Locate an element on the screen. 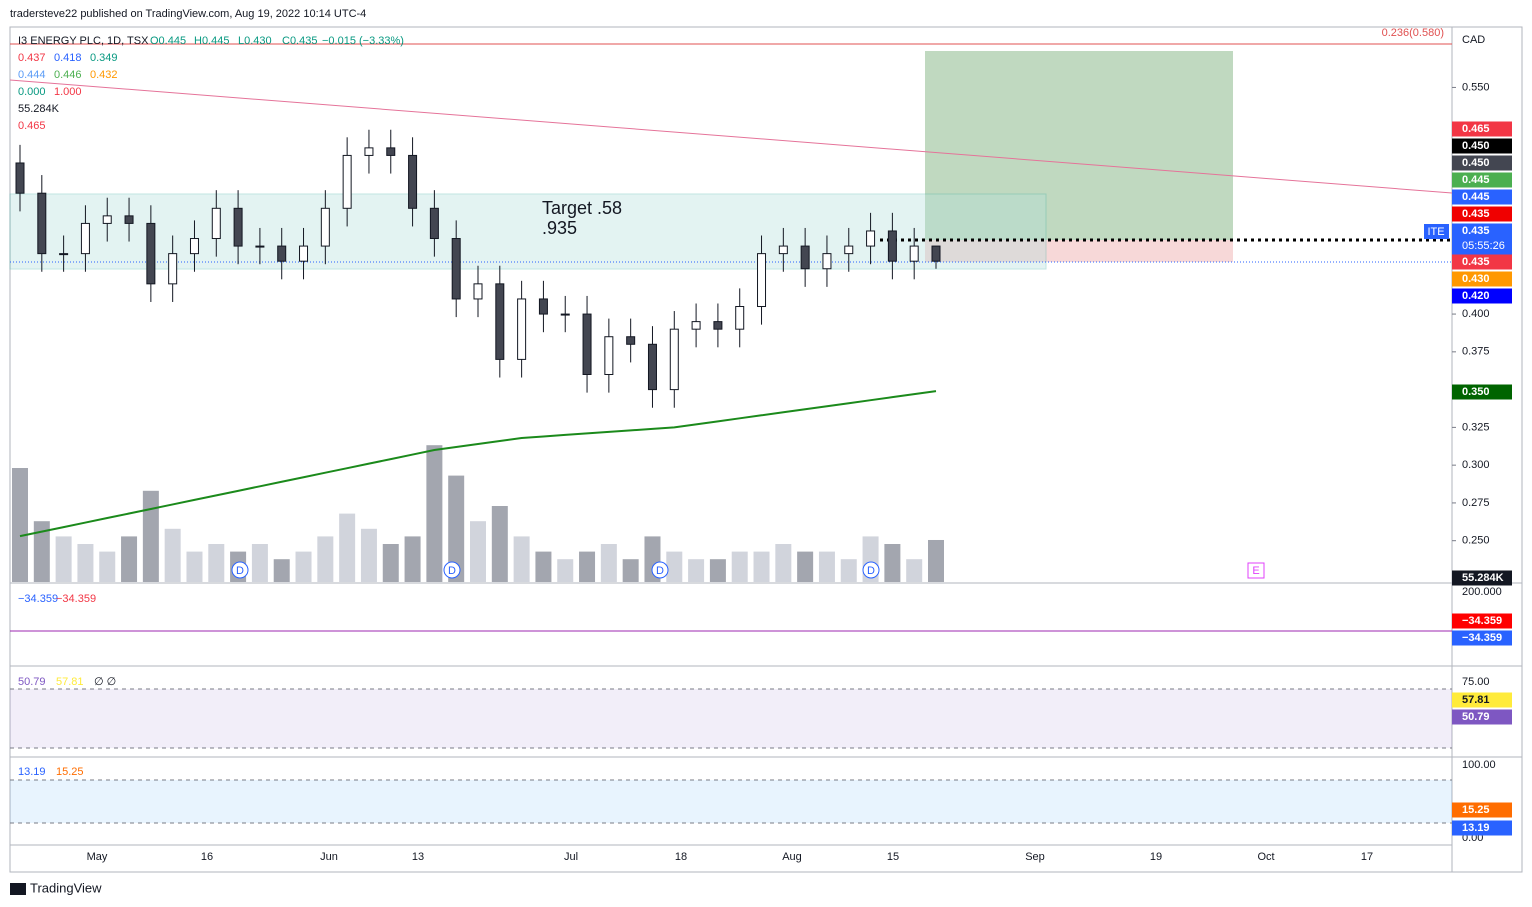 This screenshot has height=907, width=1532. x-tick-label: Aug is located at coordinates (792, 857).